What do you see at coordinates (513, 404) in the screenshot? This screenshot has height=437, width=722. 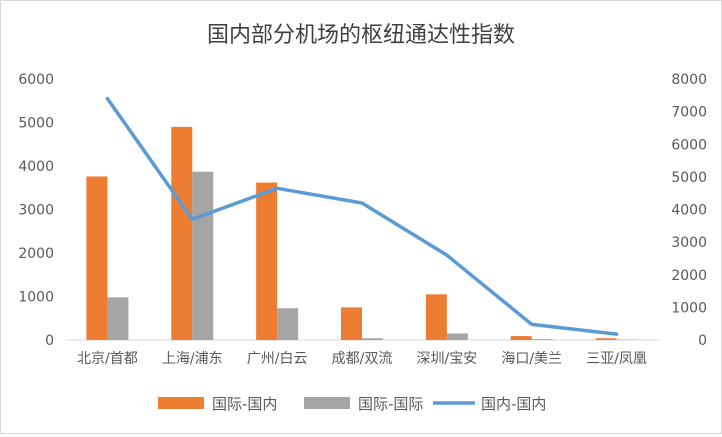 I see `legend-label: 国内-国内` at bounding box center [513, 404].